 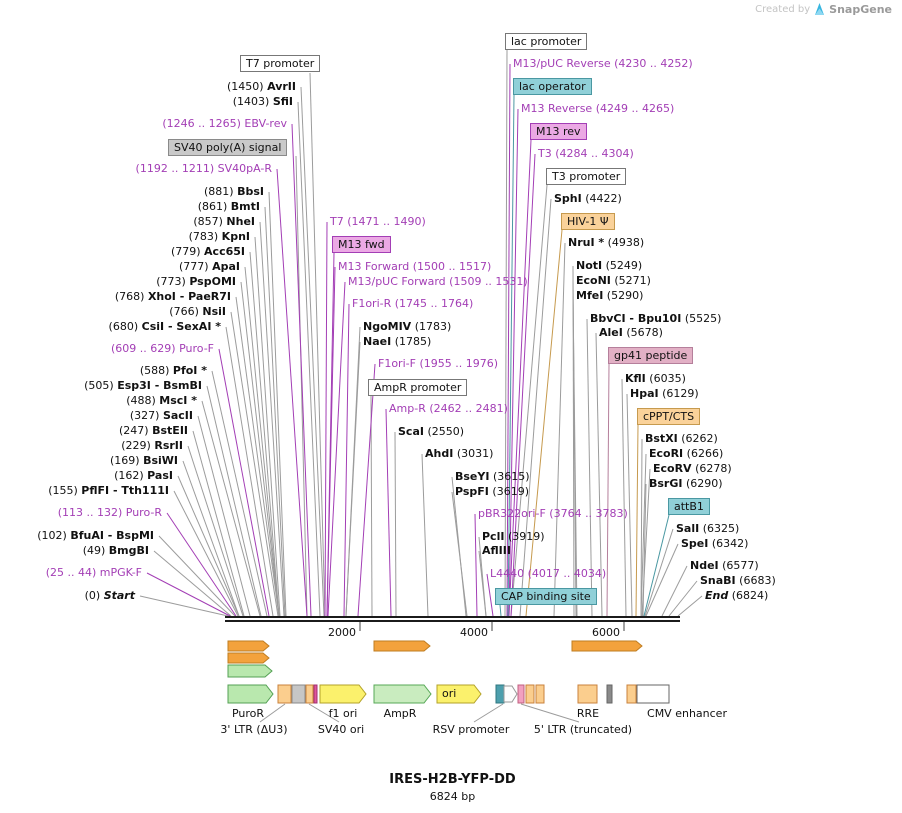 What do you see at coordinates (553, 514) in the screenshot?
I see `primer-label-pbr322ori-f: pBR322ori-F (3764 .. 3783)` at bounding box center [553, 514].